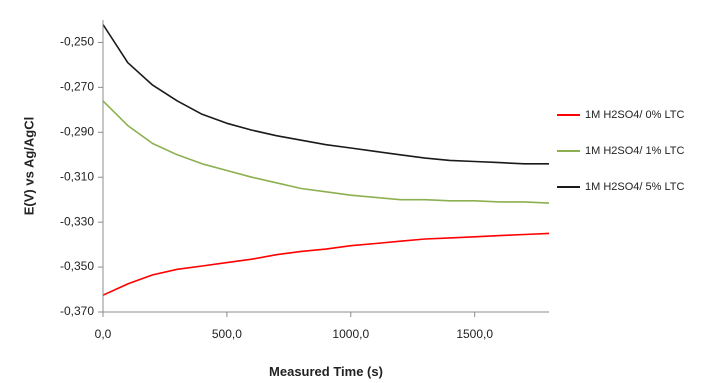 This screenshot has width=713, height=383. I want to click on x-axis-title: Measured Time (s), so click(326, 371).